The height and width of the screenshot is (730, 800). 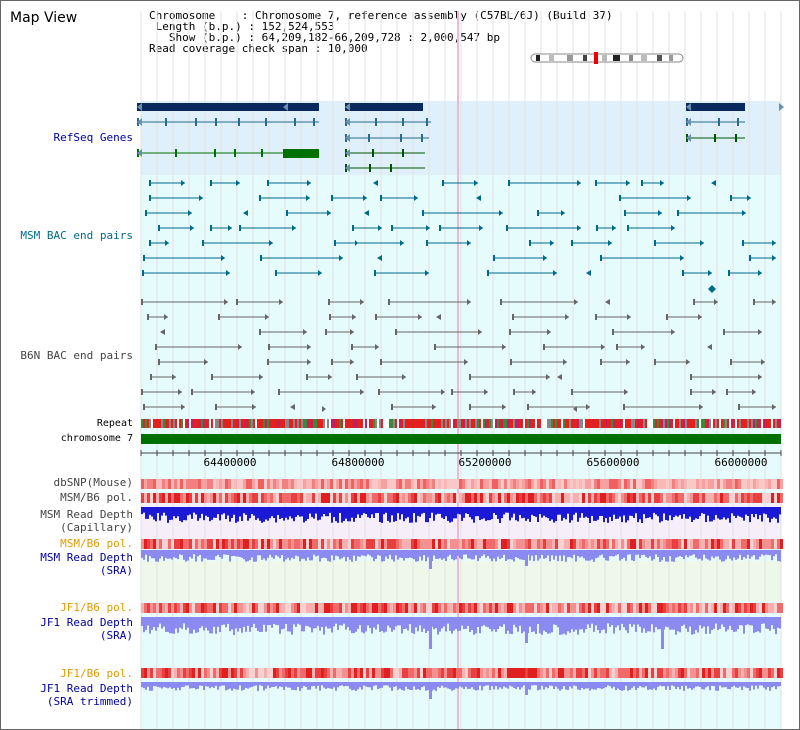 What do you see at coordinates (458, 355) in the screenshot?
I see `b6n-bac-track` at bounding box center [458, 355].